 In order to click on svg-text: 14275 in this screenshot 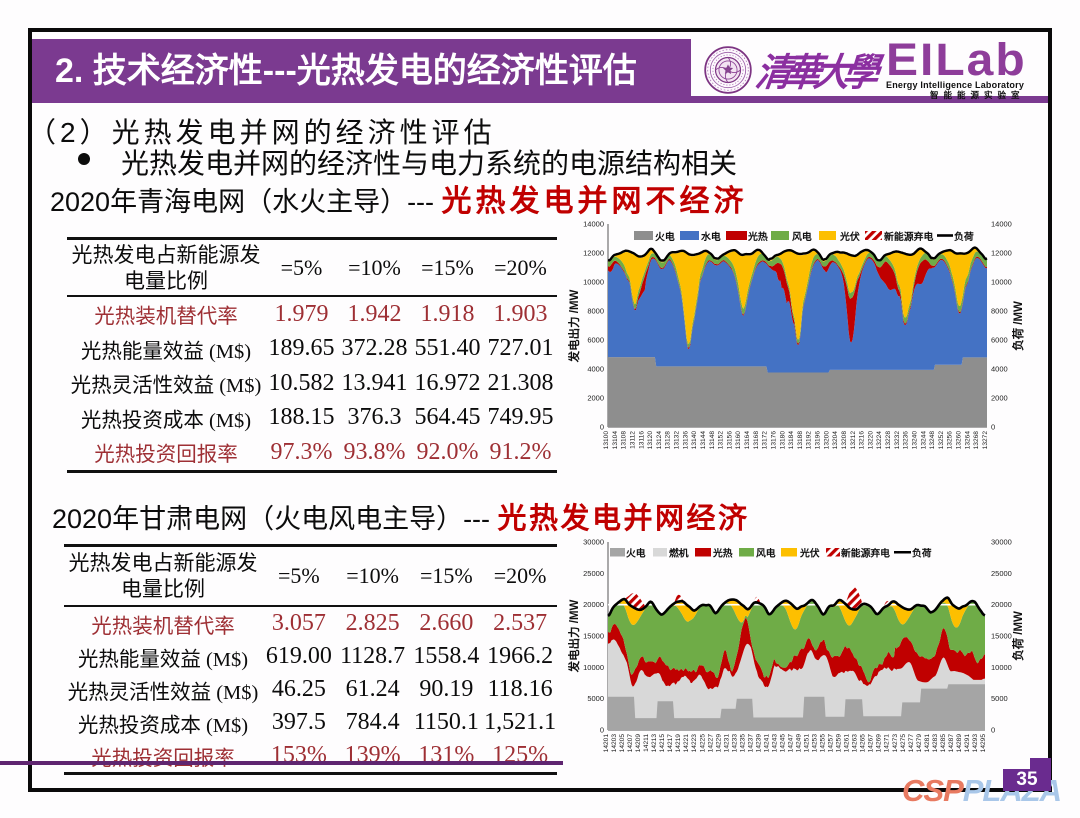, I will do `click(903, 743)`.